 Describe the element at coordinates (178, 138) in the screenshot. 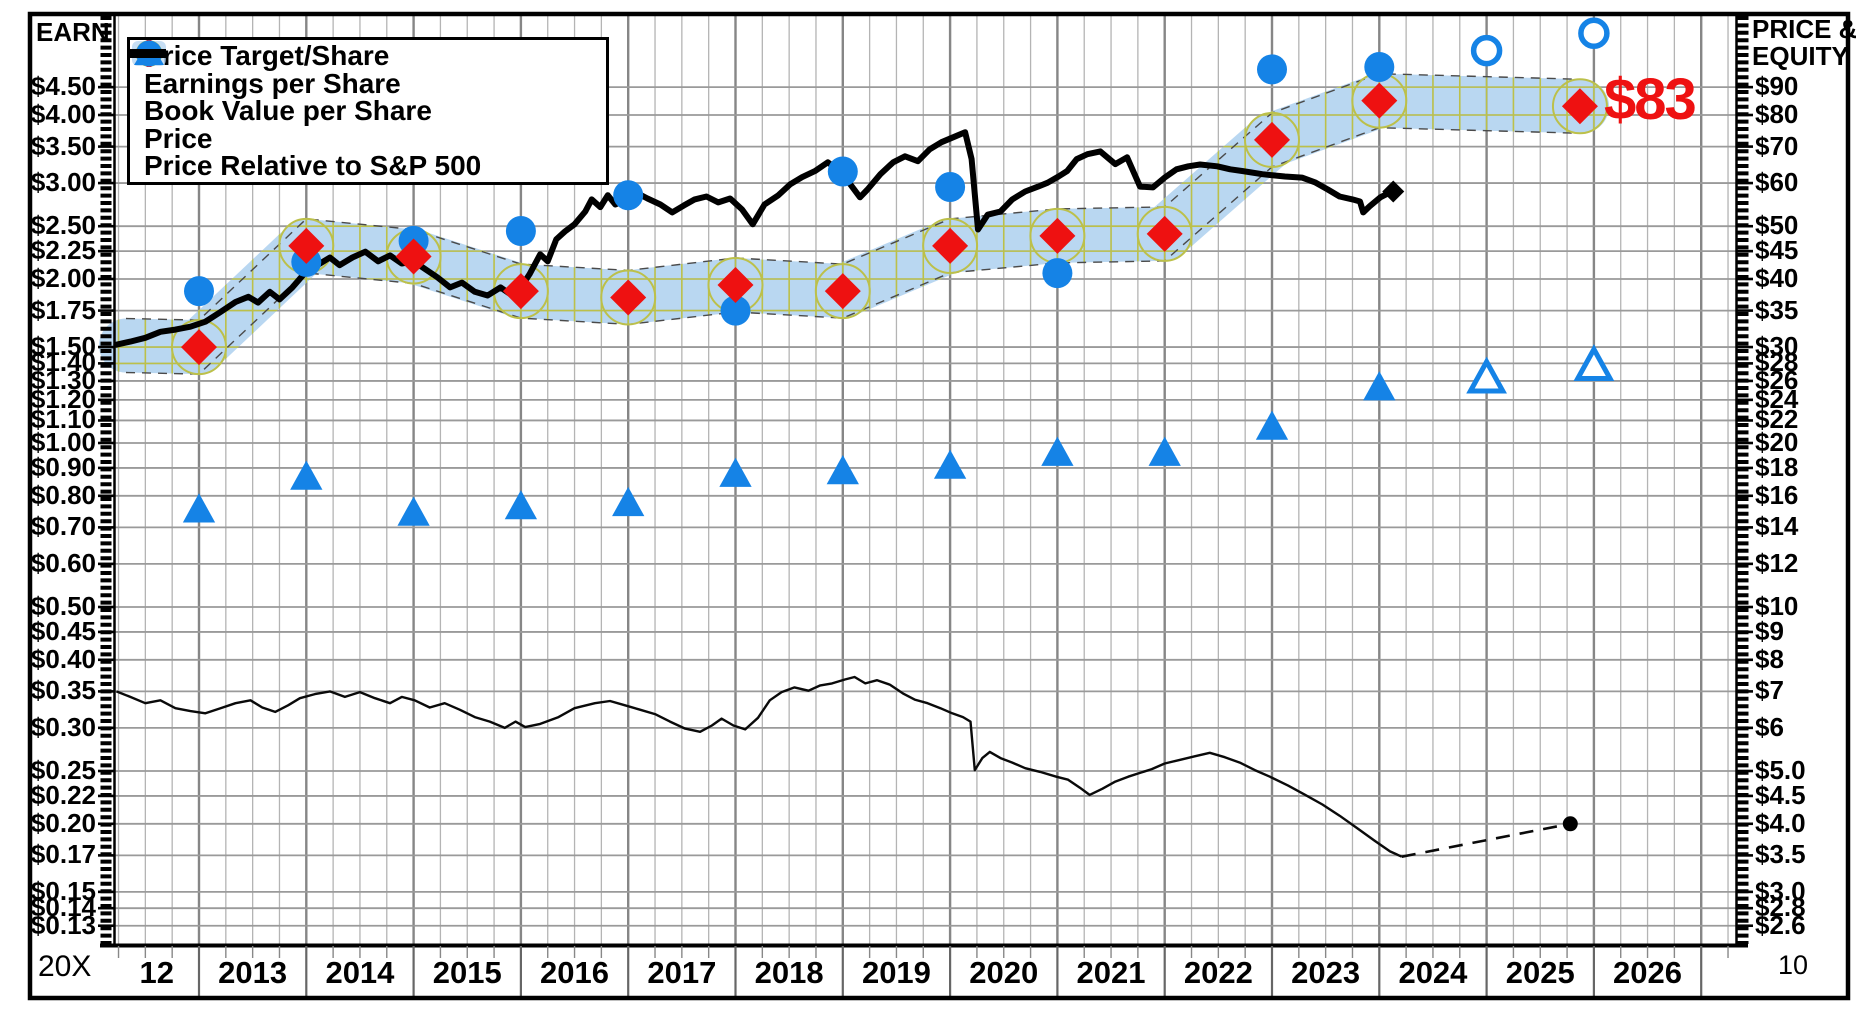

I see `legend-item-label: Price` at that location.